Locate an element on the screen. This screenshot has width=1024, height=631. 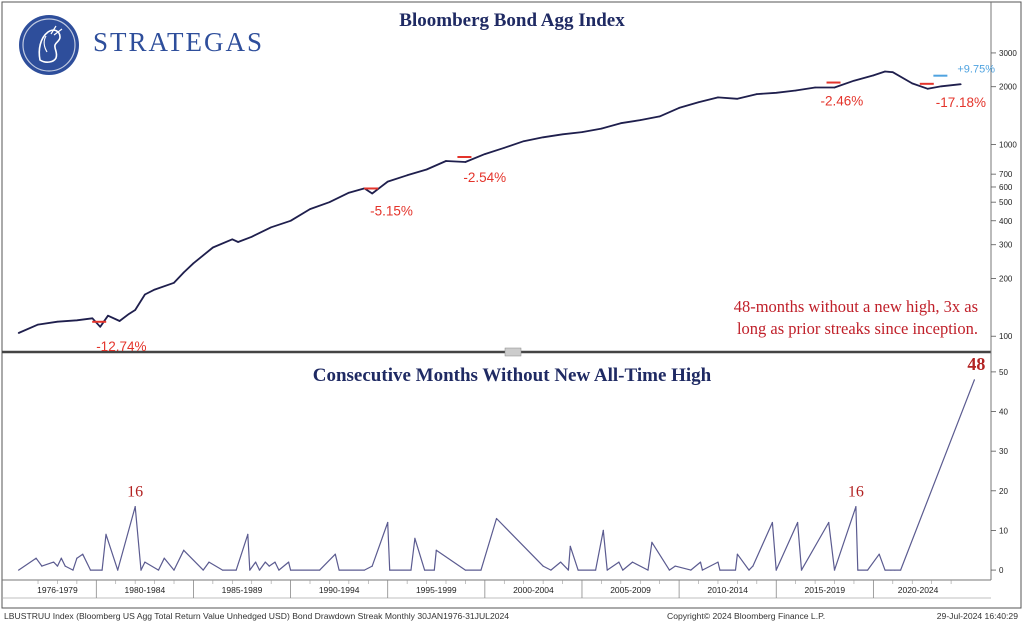
x-tick-label: 2010-2014 is located at coordinates (727, 590).